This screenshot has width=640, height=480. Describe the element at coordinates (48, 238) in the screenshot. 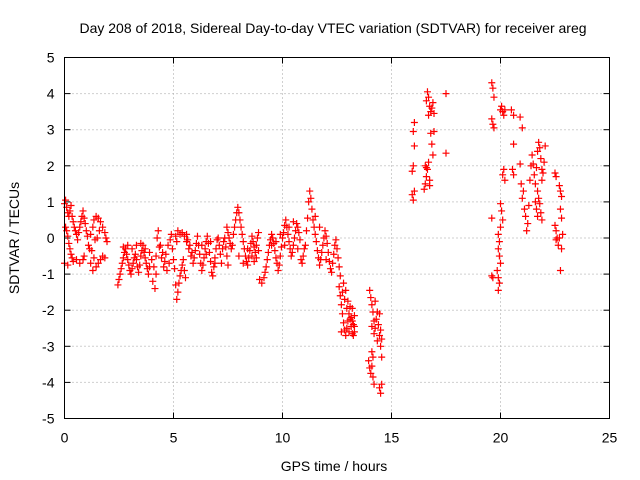

I see `y-tick-labels: -5 -4 -3 -2 -1 0 1 2 3 4 5` at that location.